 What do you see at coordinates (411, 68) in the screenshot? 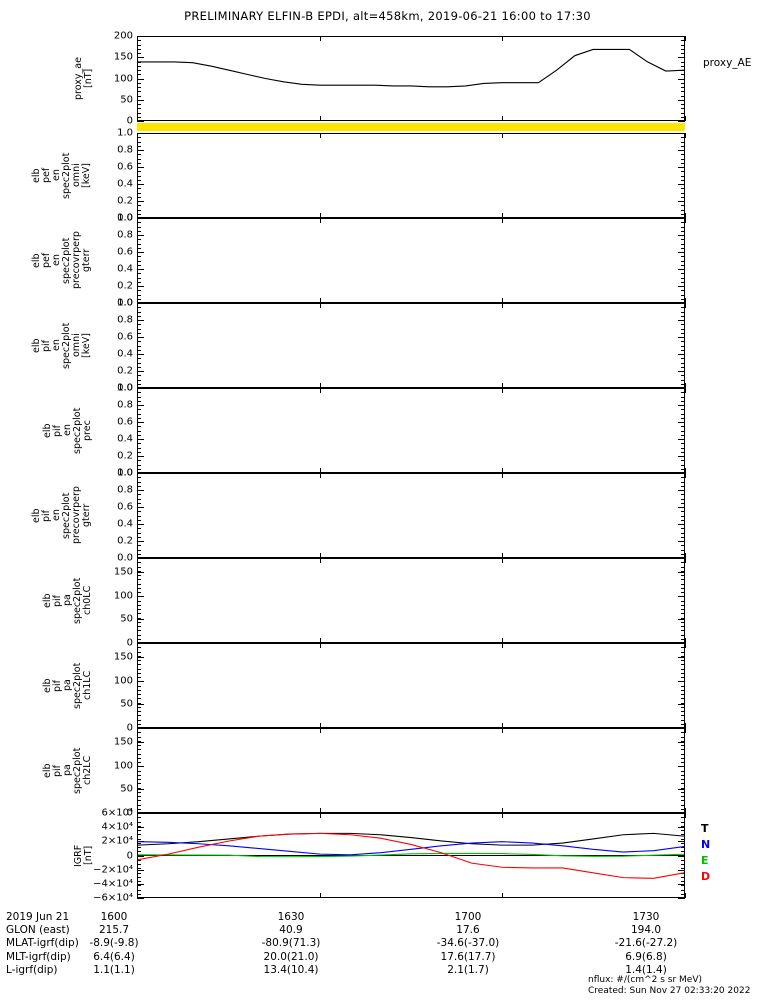
I see `chart-proxy-ae` at bounding box center [411, 68].